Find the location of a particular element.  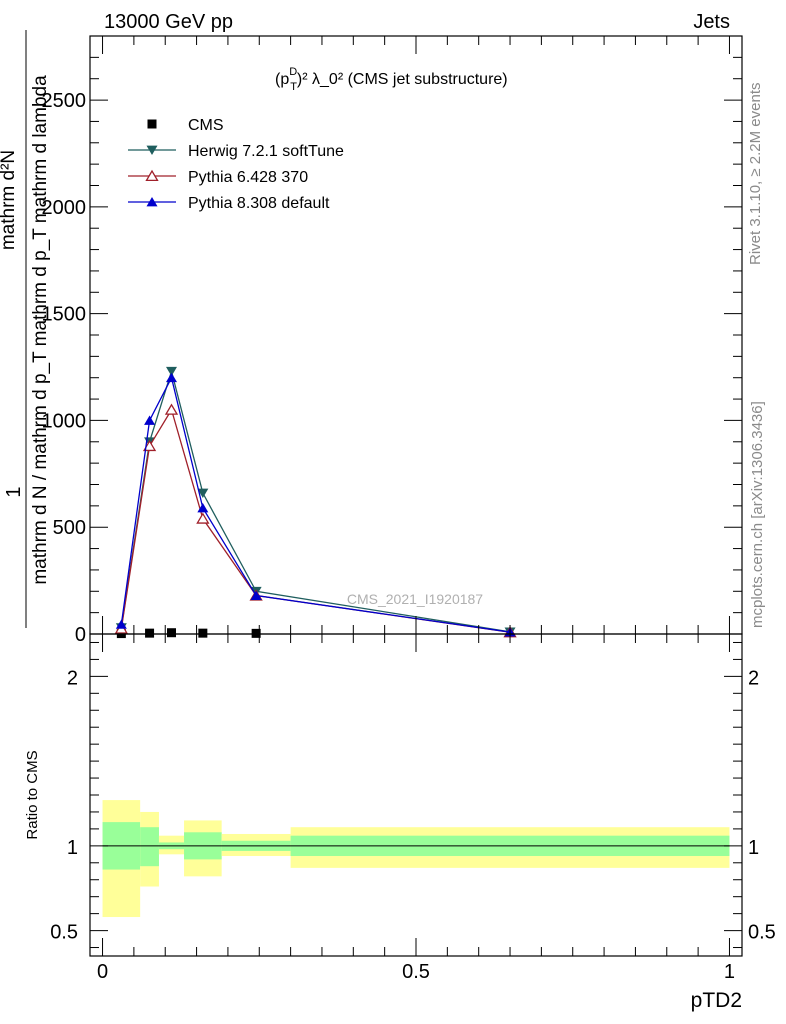

y-tick-label: 2000 is located at coordinates (64, 208).